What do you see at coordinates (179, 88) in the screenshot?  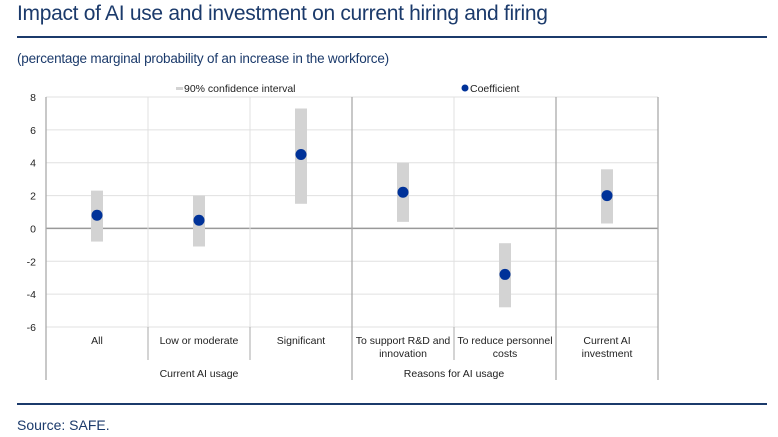 I see `legend-ci-swatch` at bounding box center [179, 88].